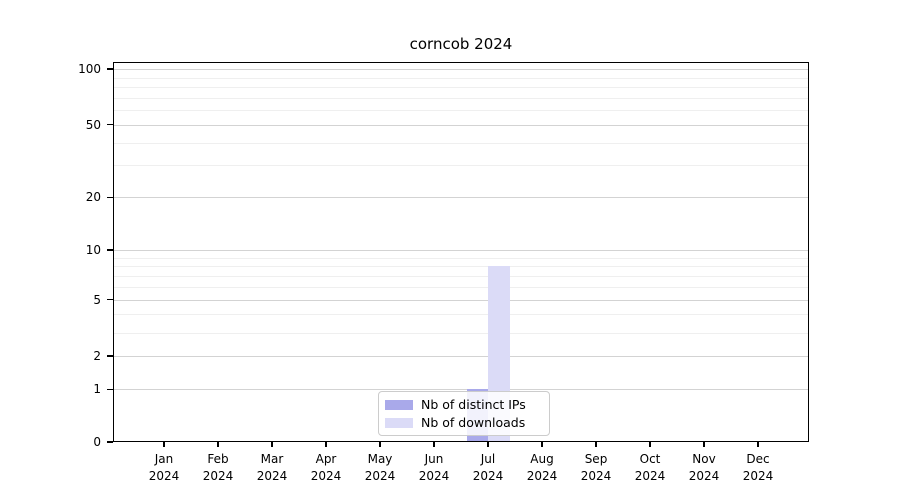  Describe the element at coordinates (97, 442) in the screenshot. I see `y-tick-label: 0` at that location.